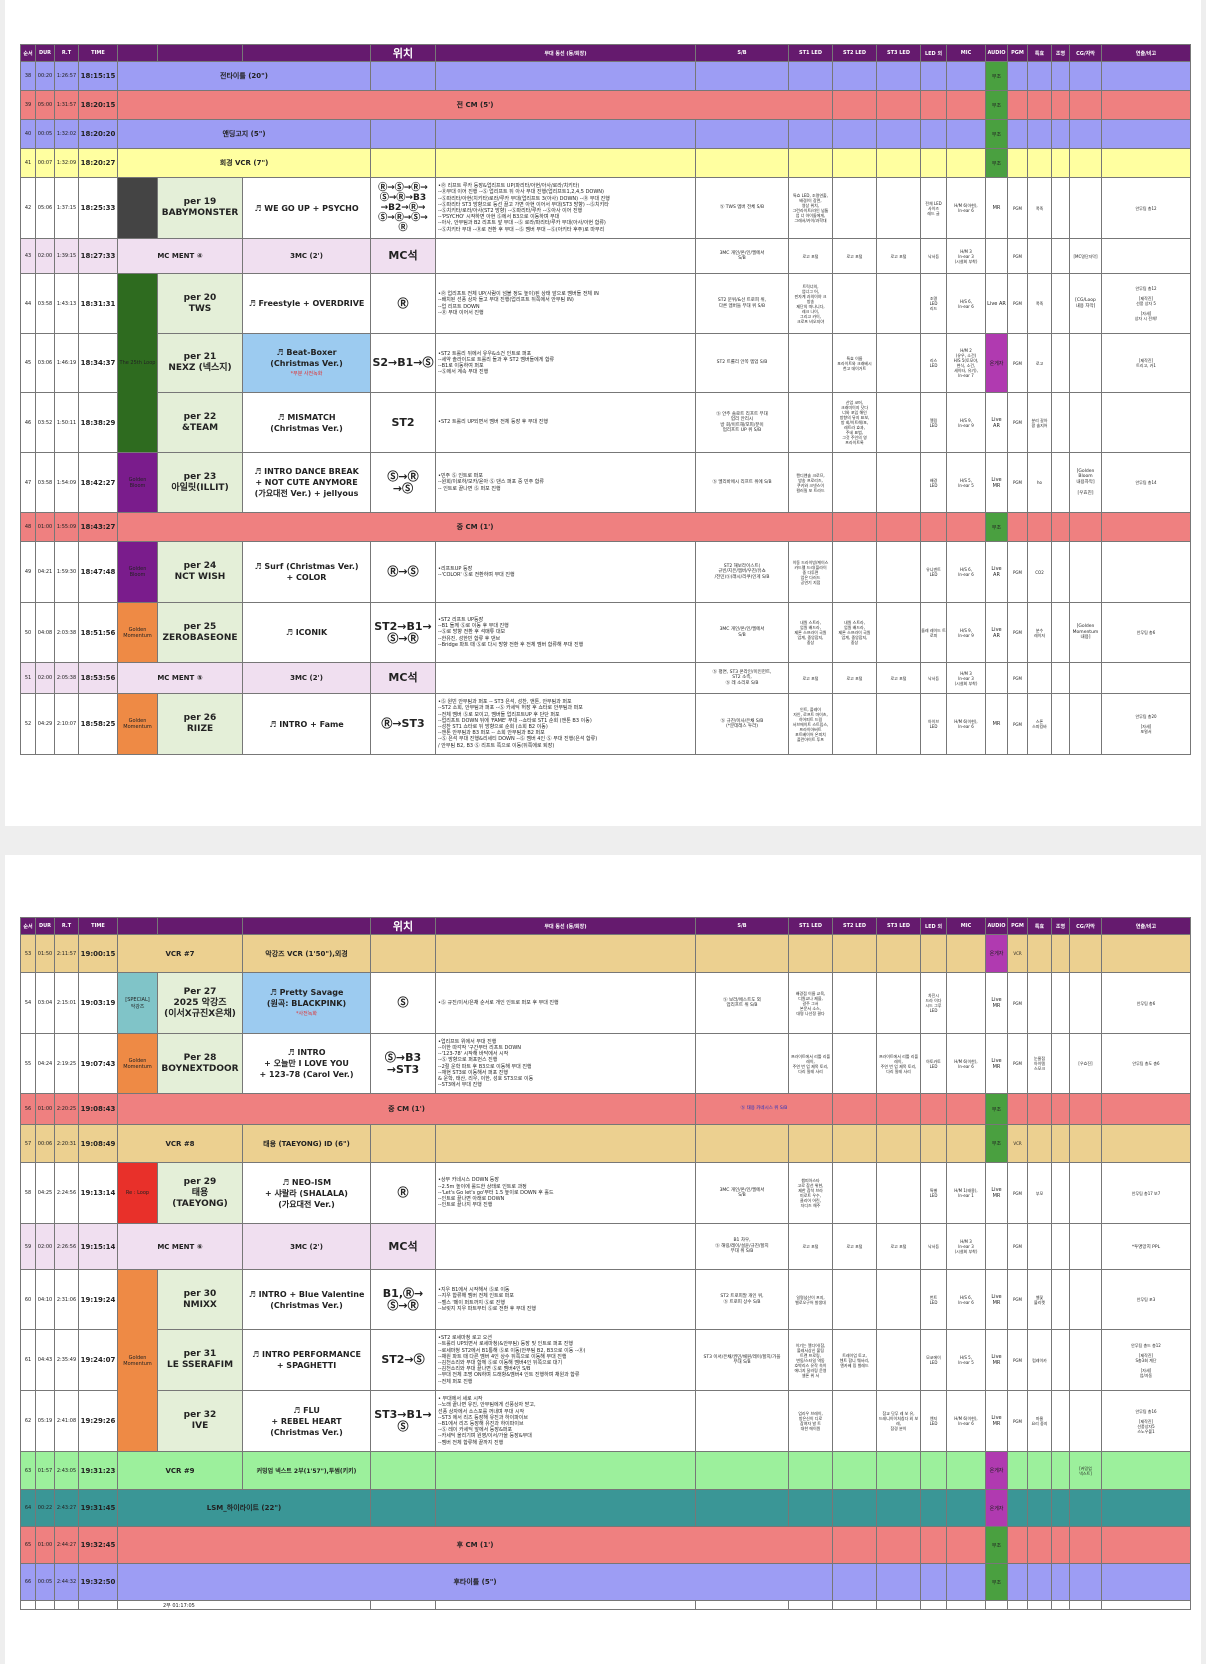  I want to click on fx: 폭죽, so click(1039, 208).